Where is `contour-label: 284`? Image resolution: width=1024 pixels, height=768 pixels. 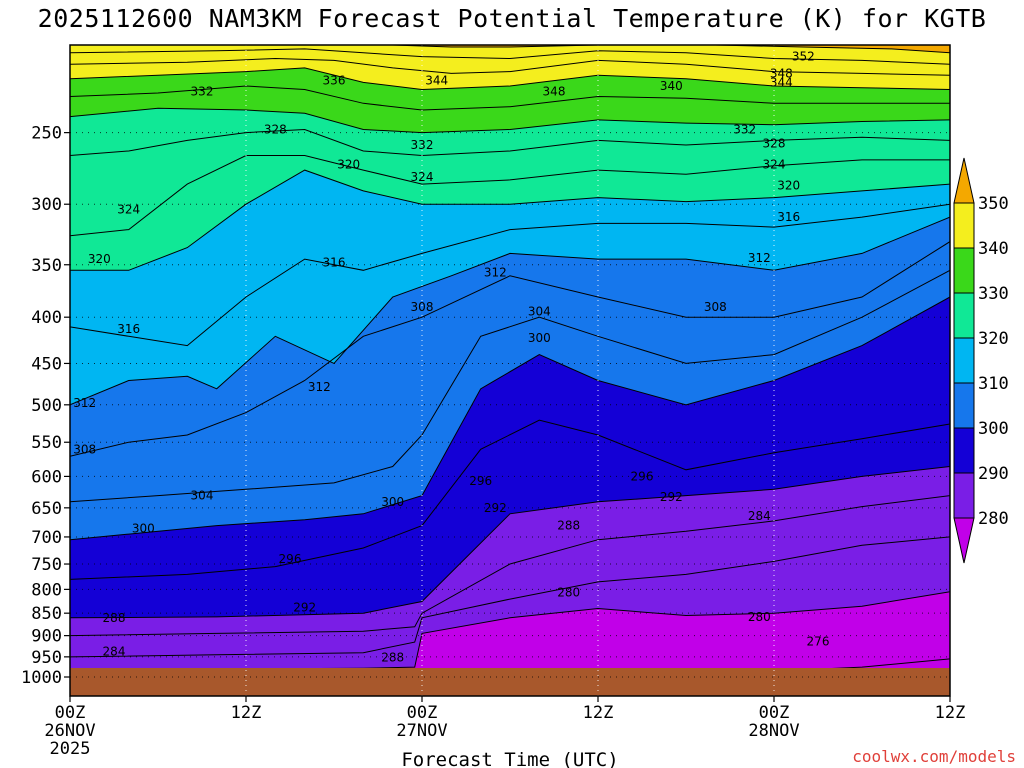
contour-label: 284 is located at coordinates (114, 651).